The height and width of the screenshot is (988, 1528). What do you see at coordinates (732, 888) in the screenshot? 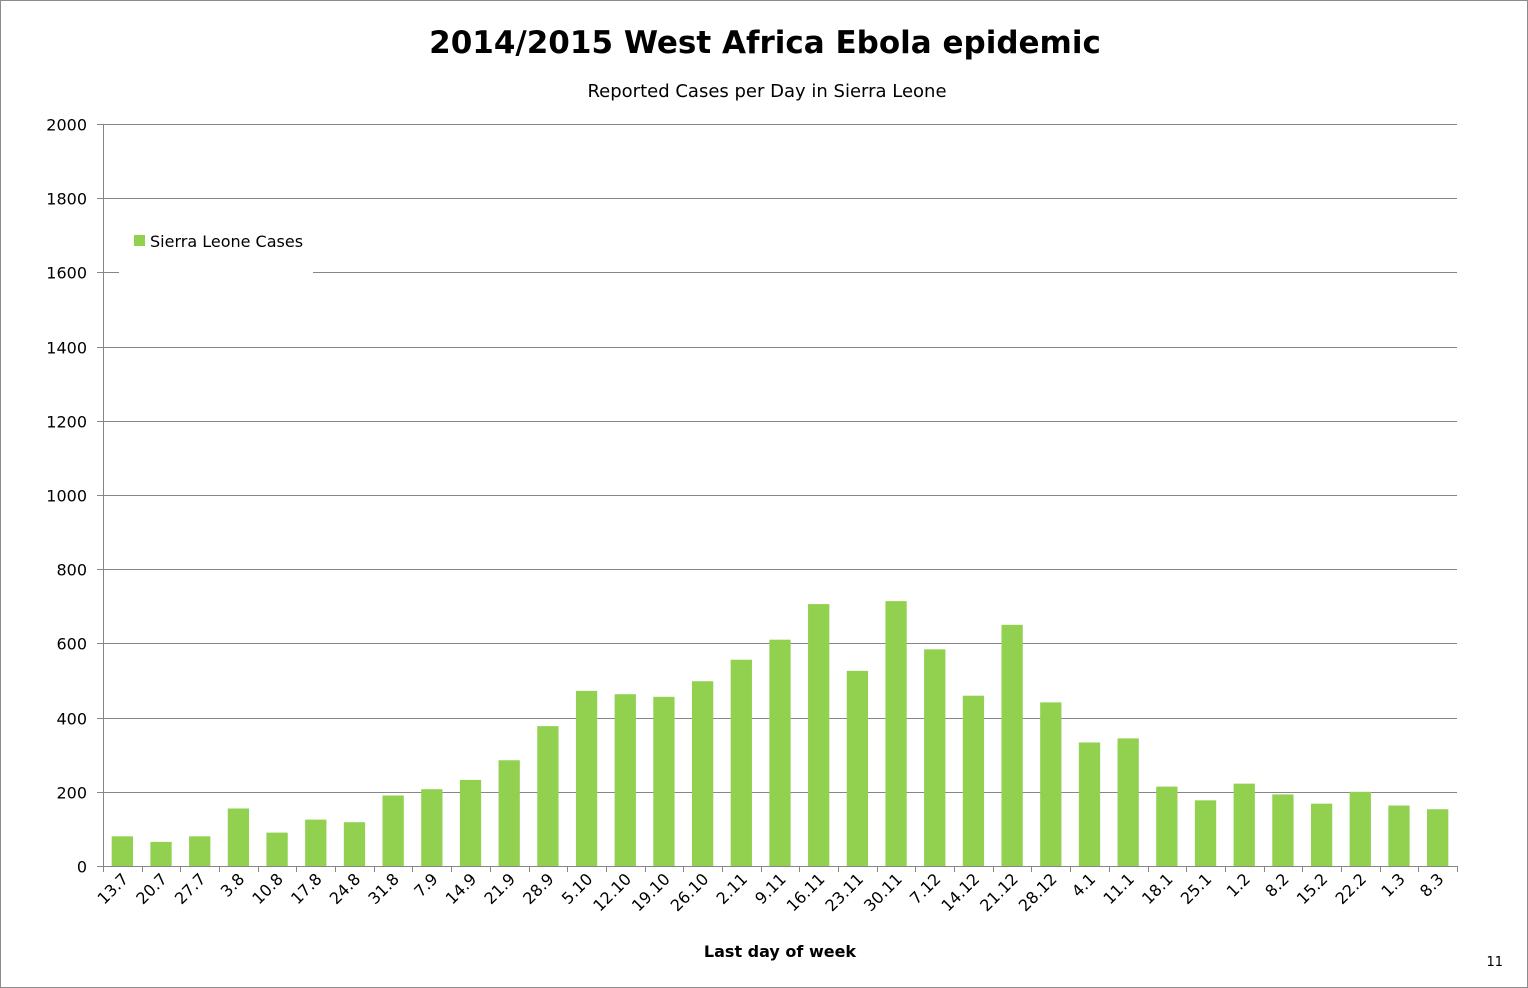
I see `x-tick-label: 2.11` at bounding box center [732, 888].